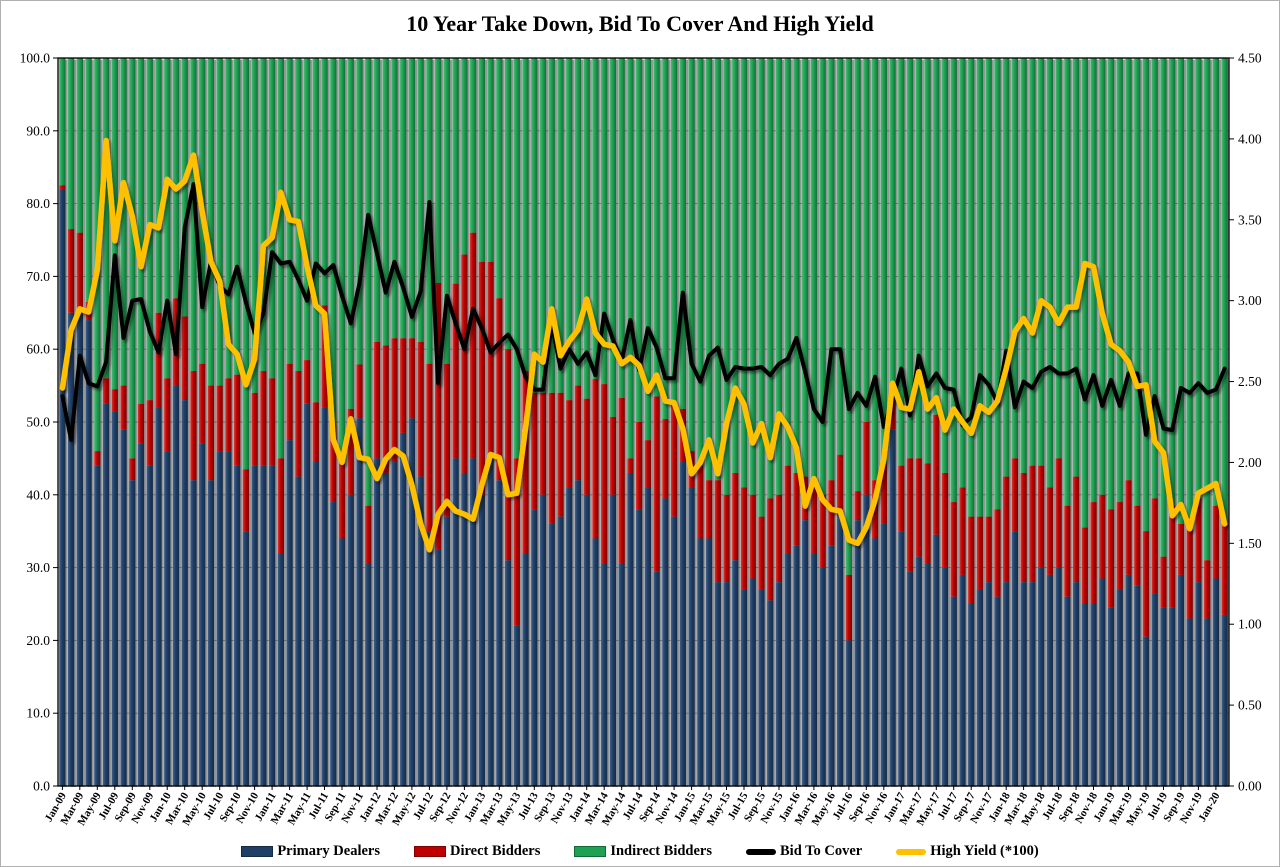 This screenshot has height=867, width=1280. Describe the element at coordinates (1250, 543) in the screenshot. I see `svg-text: 1.50` at that location.